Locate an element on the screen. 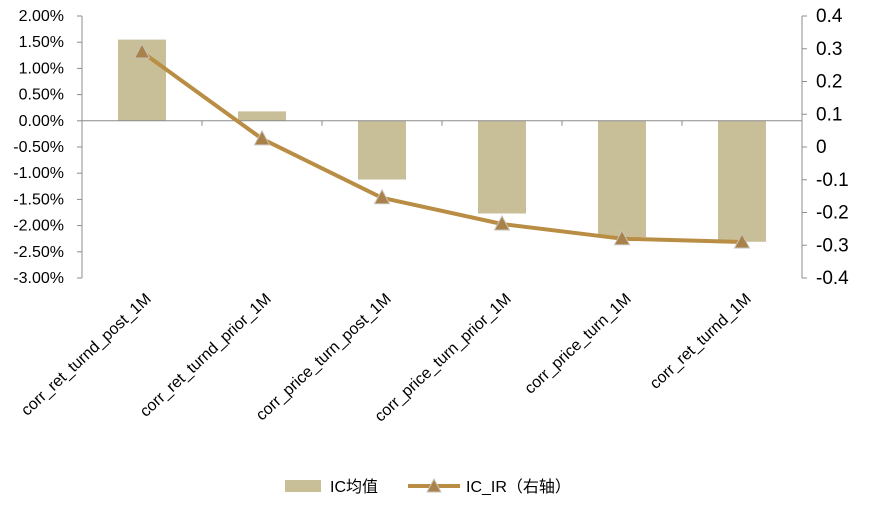 The height and width of the screenshot is (506, 892). left-tick-label: -1.00% is located at coordinates (38, 173).